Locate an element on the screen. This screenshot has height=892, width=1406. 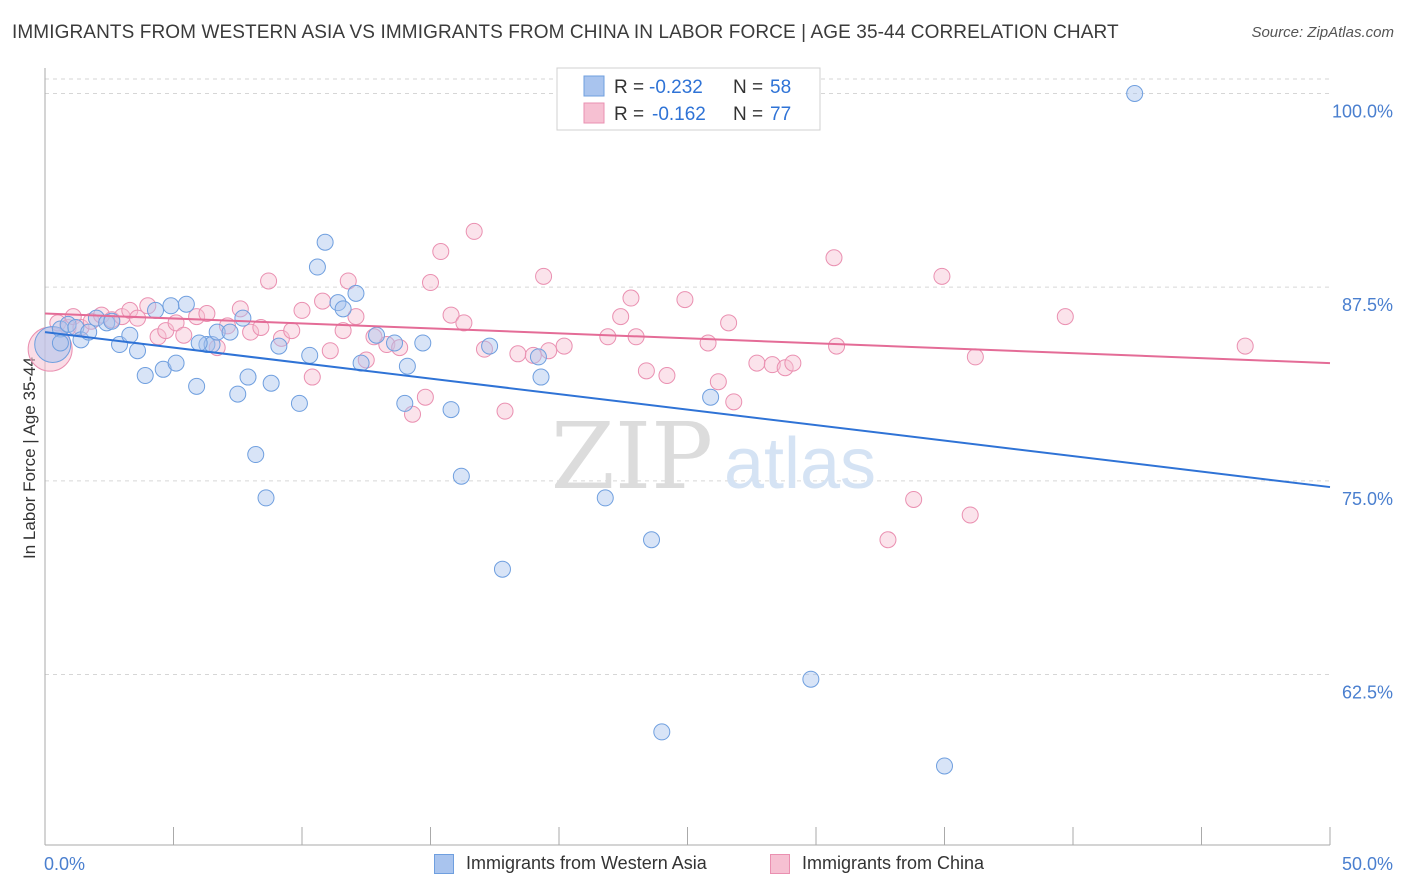
x-tick-label: 50.0% is located at coordinates (1367, 864).